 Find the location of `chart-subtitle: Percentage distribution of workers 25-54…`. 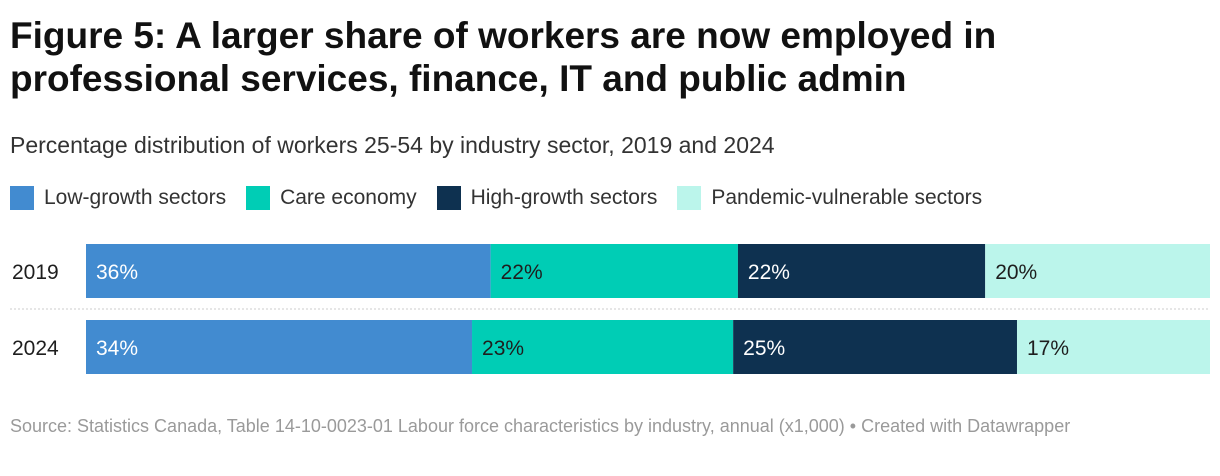

chart-subtitle: Percentage distribution of workers 25-54… is located at coordinates (392, 145).